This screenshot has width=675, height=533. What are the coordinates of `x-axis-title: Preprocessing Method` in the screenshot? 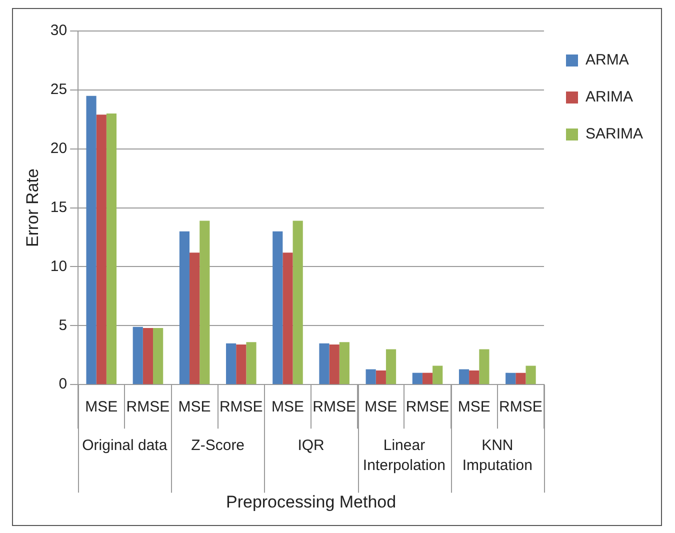 It's located at (311, 502).